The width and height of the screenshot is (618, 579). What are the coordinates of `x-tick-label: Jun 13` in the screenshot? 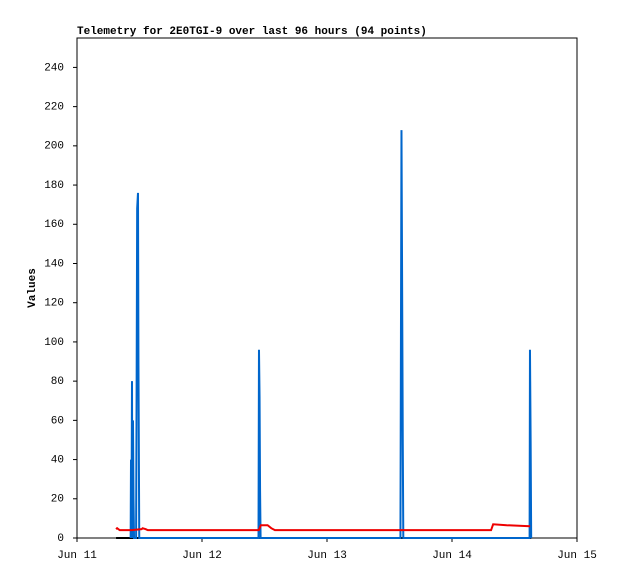 It's located at (327, 556).